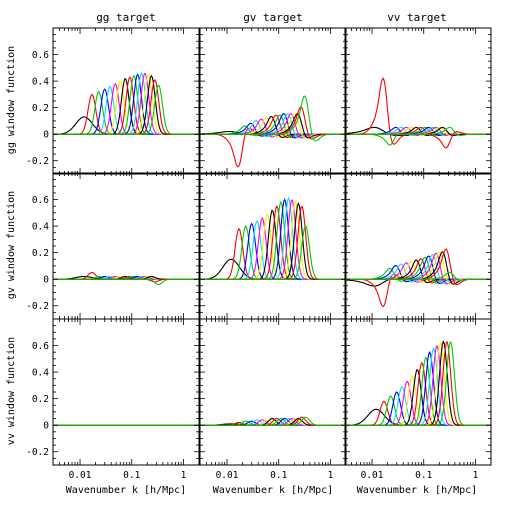 The image size is (518, 518). I want to click on panel-gg-gv, so click(273, 101).